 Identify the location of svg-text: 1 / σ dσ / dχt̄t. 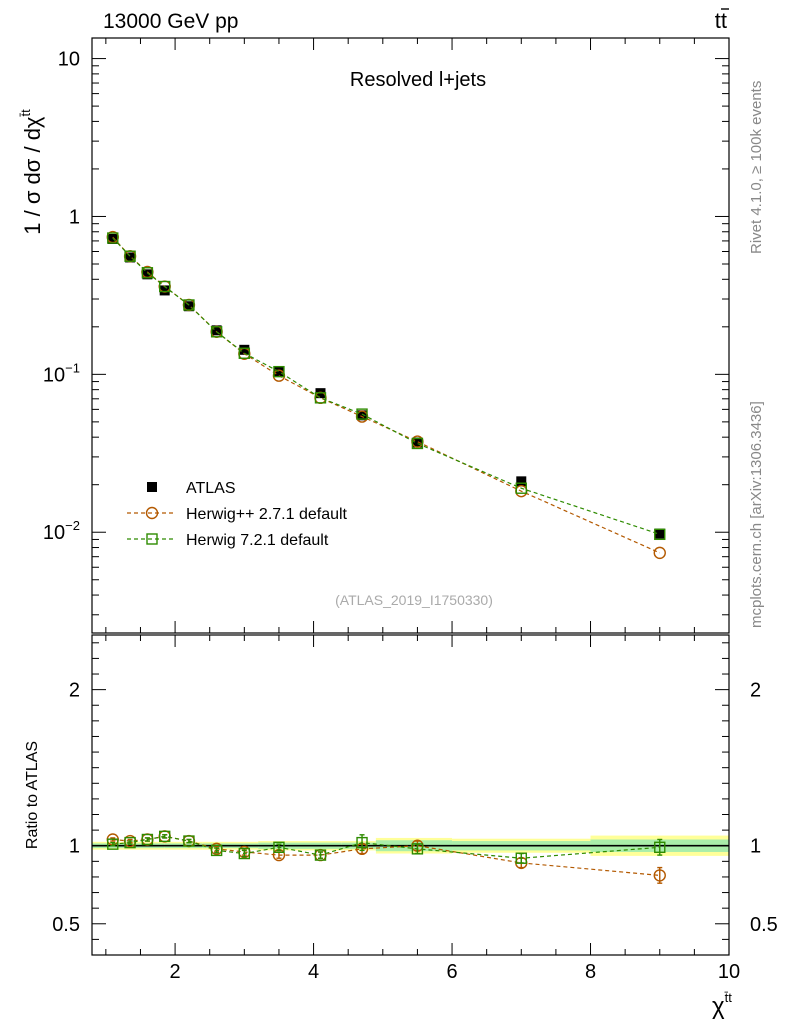
(31, 172).